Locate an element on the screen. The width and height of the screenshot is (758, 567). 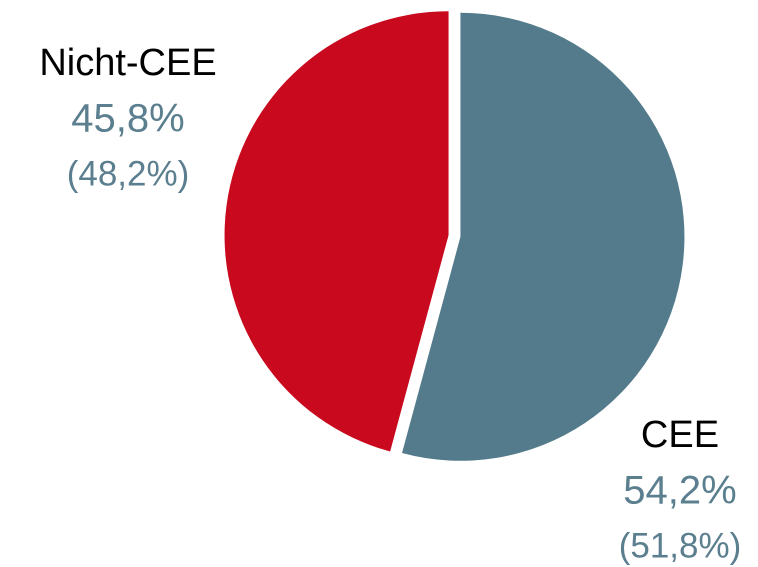
comparison-label: (48,2%) is located at coordinates (128, 173).